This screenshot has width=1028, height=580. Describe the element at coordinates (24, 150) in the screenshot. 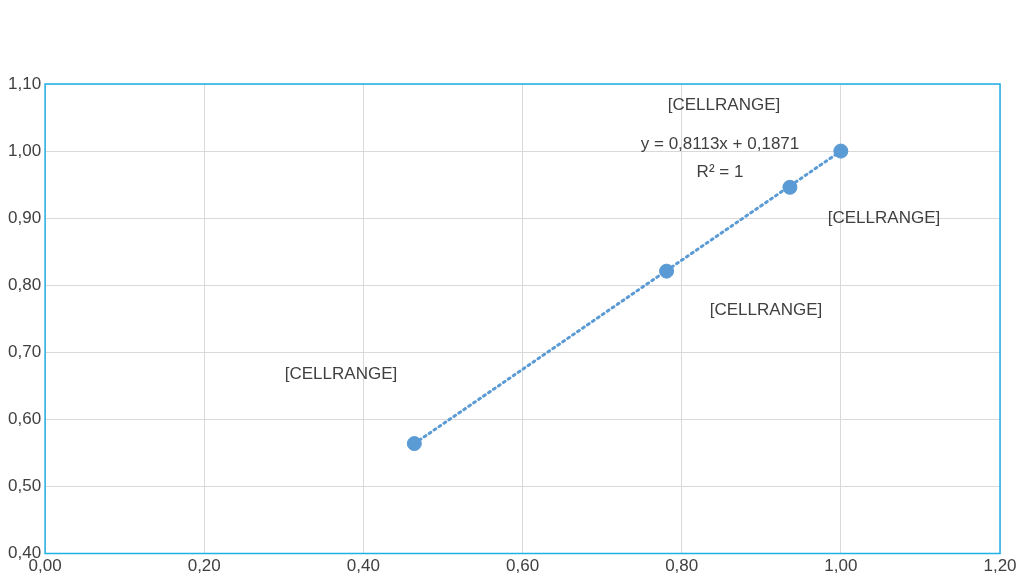

I see `y-tick-label: 1,00` at that location.